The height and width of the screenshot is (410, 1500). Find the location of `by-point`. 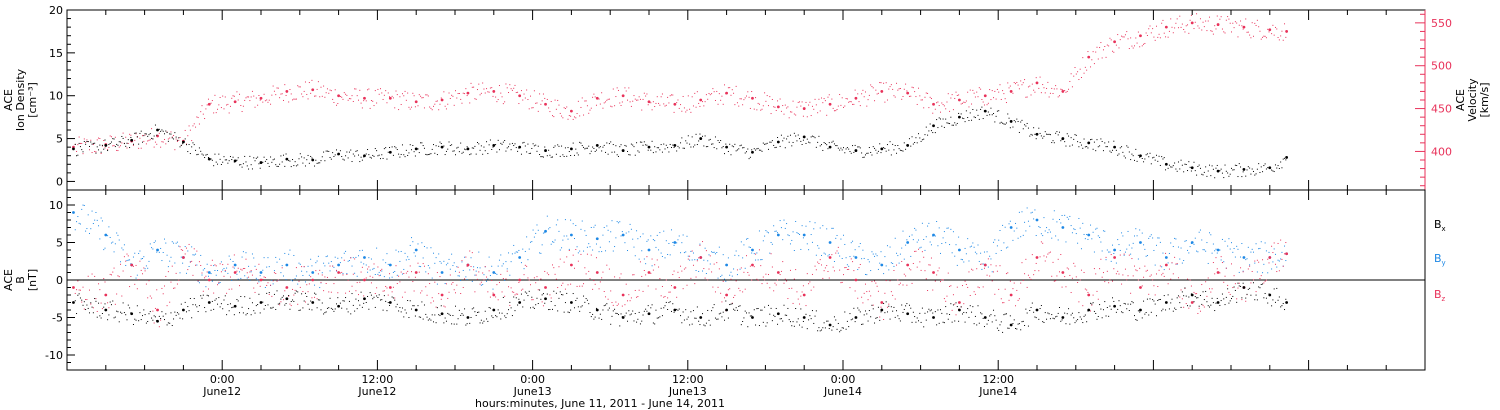

by-point is located at coordinates (1114, 250).